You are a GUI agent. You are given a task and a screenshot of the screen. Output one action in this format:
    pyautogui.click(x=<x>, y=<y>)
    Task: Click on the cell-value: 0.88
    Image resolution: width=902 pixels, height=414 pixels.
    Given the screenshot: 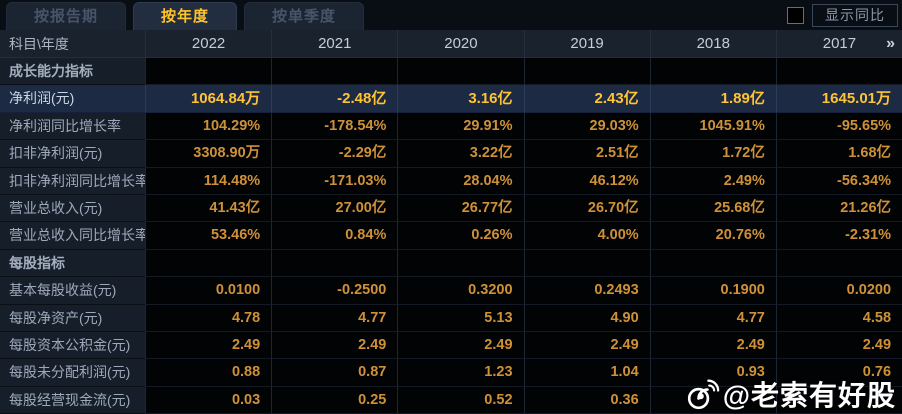 What is the action you would take?
    pyautogui.click(x=208, y=373)
    